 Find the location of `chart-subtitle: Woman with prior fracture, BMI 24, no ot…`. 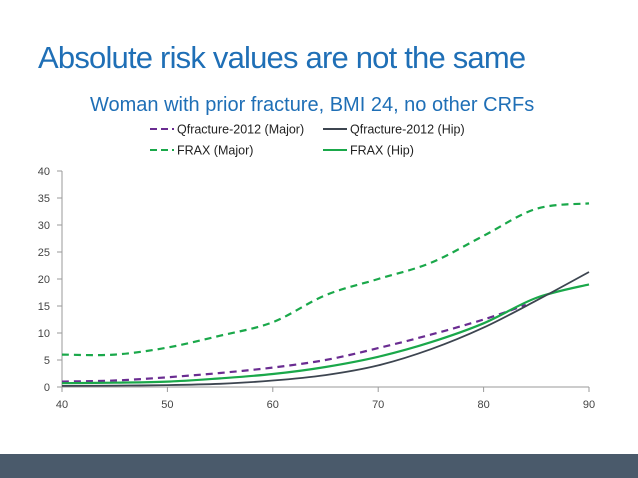

chart-subtitle: Woman with prior fracture, BMI 24, no ot… is located at coordinates (312, 105).